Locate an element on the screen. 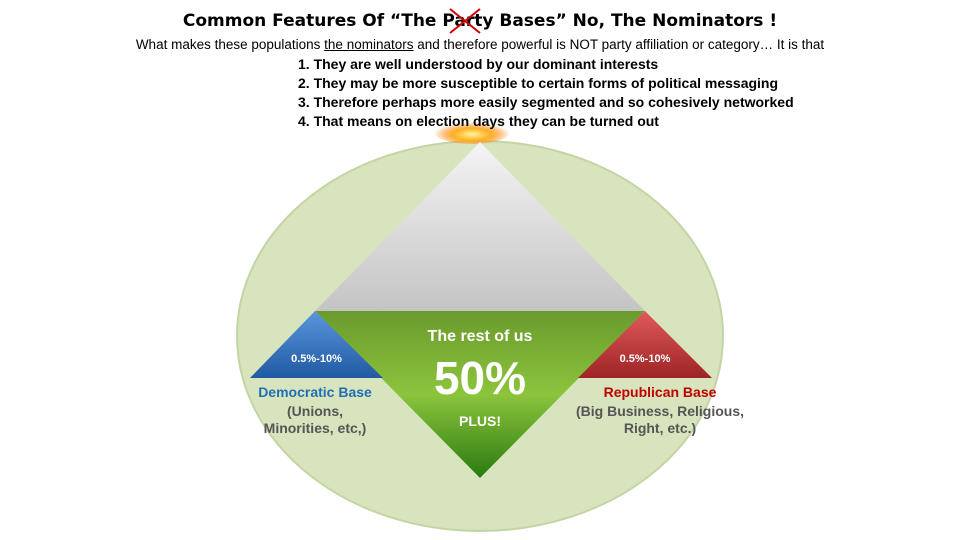 The width and height of the screenshot is (960, 540). rep-detail-1: (Big Business, Religious, is located at coordinates (660, 411).